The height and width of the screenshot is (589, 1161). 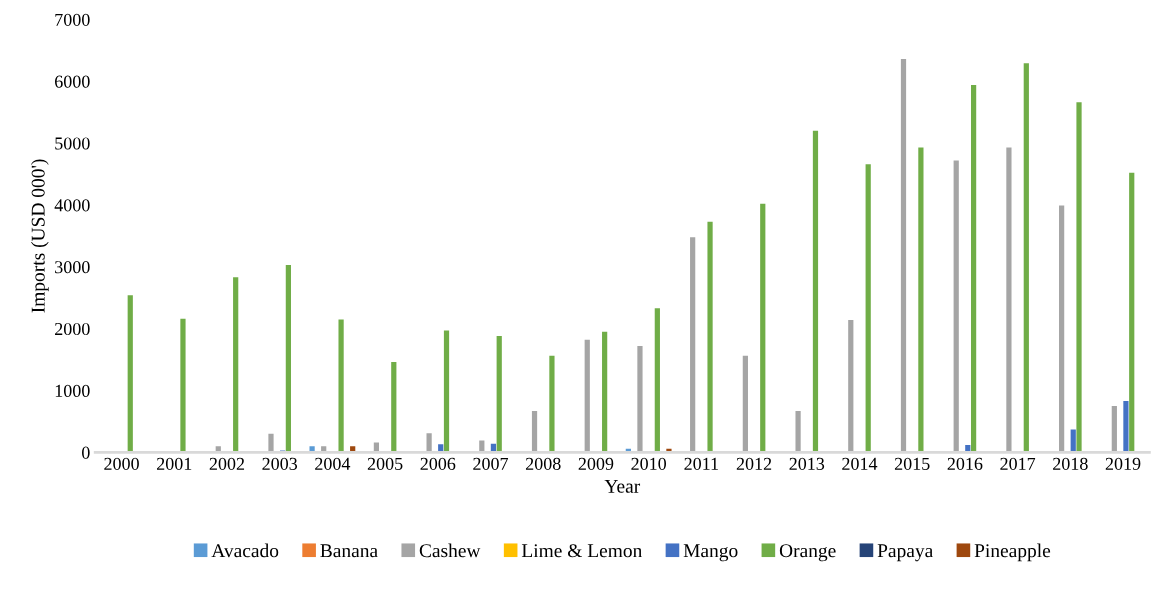 I want to click on x-tick-label: 2018, so click(x=1070, y=463).